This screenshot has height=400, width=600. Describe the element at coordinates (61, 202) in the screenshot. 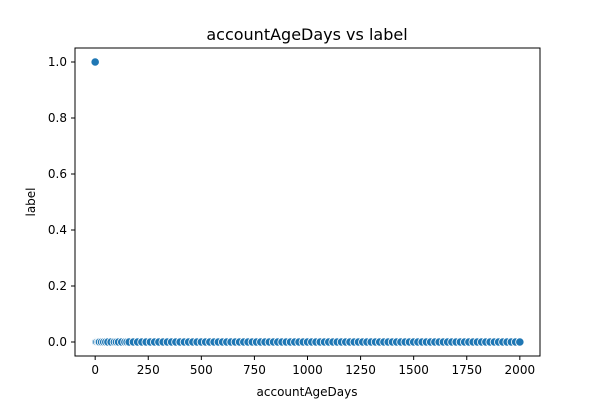

I see `y-axis-ticks: 0.0 0.2 0.4 0.6 0.8 1.0` at that location.